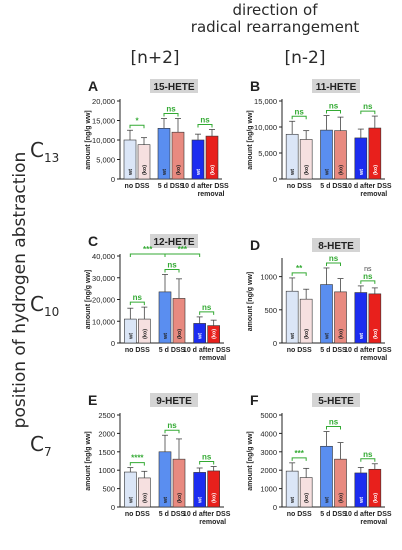 The height and width of the screenshot is (550, 402). Describe the element at coordinates (254, 400) in the screenshot. I see `panel-letter: F` at that location.